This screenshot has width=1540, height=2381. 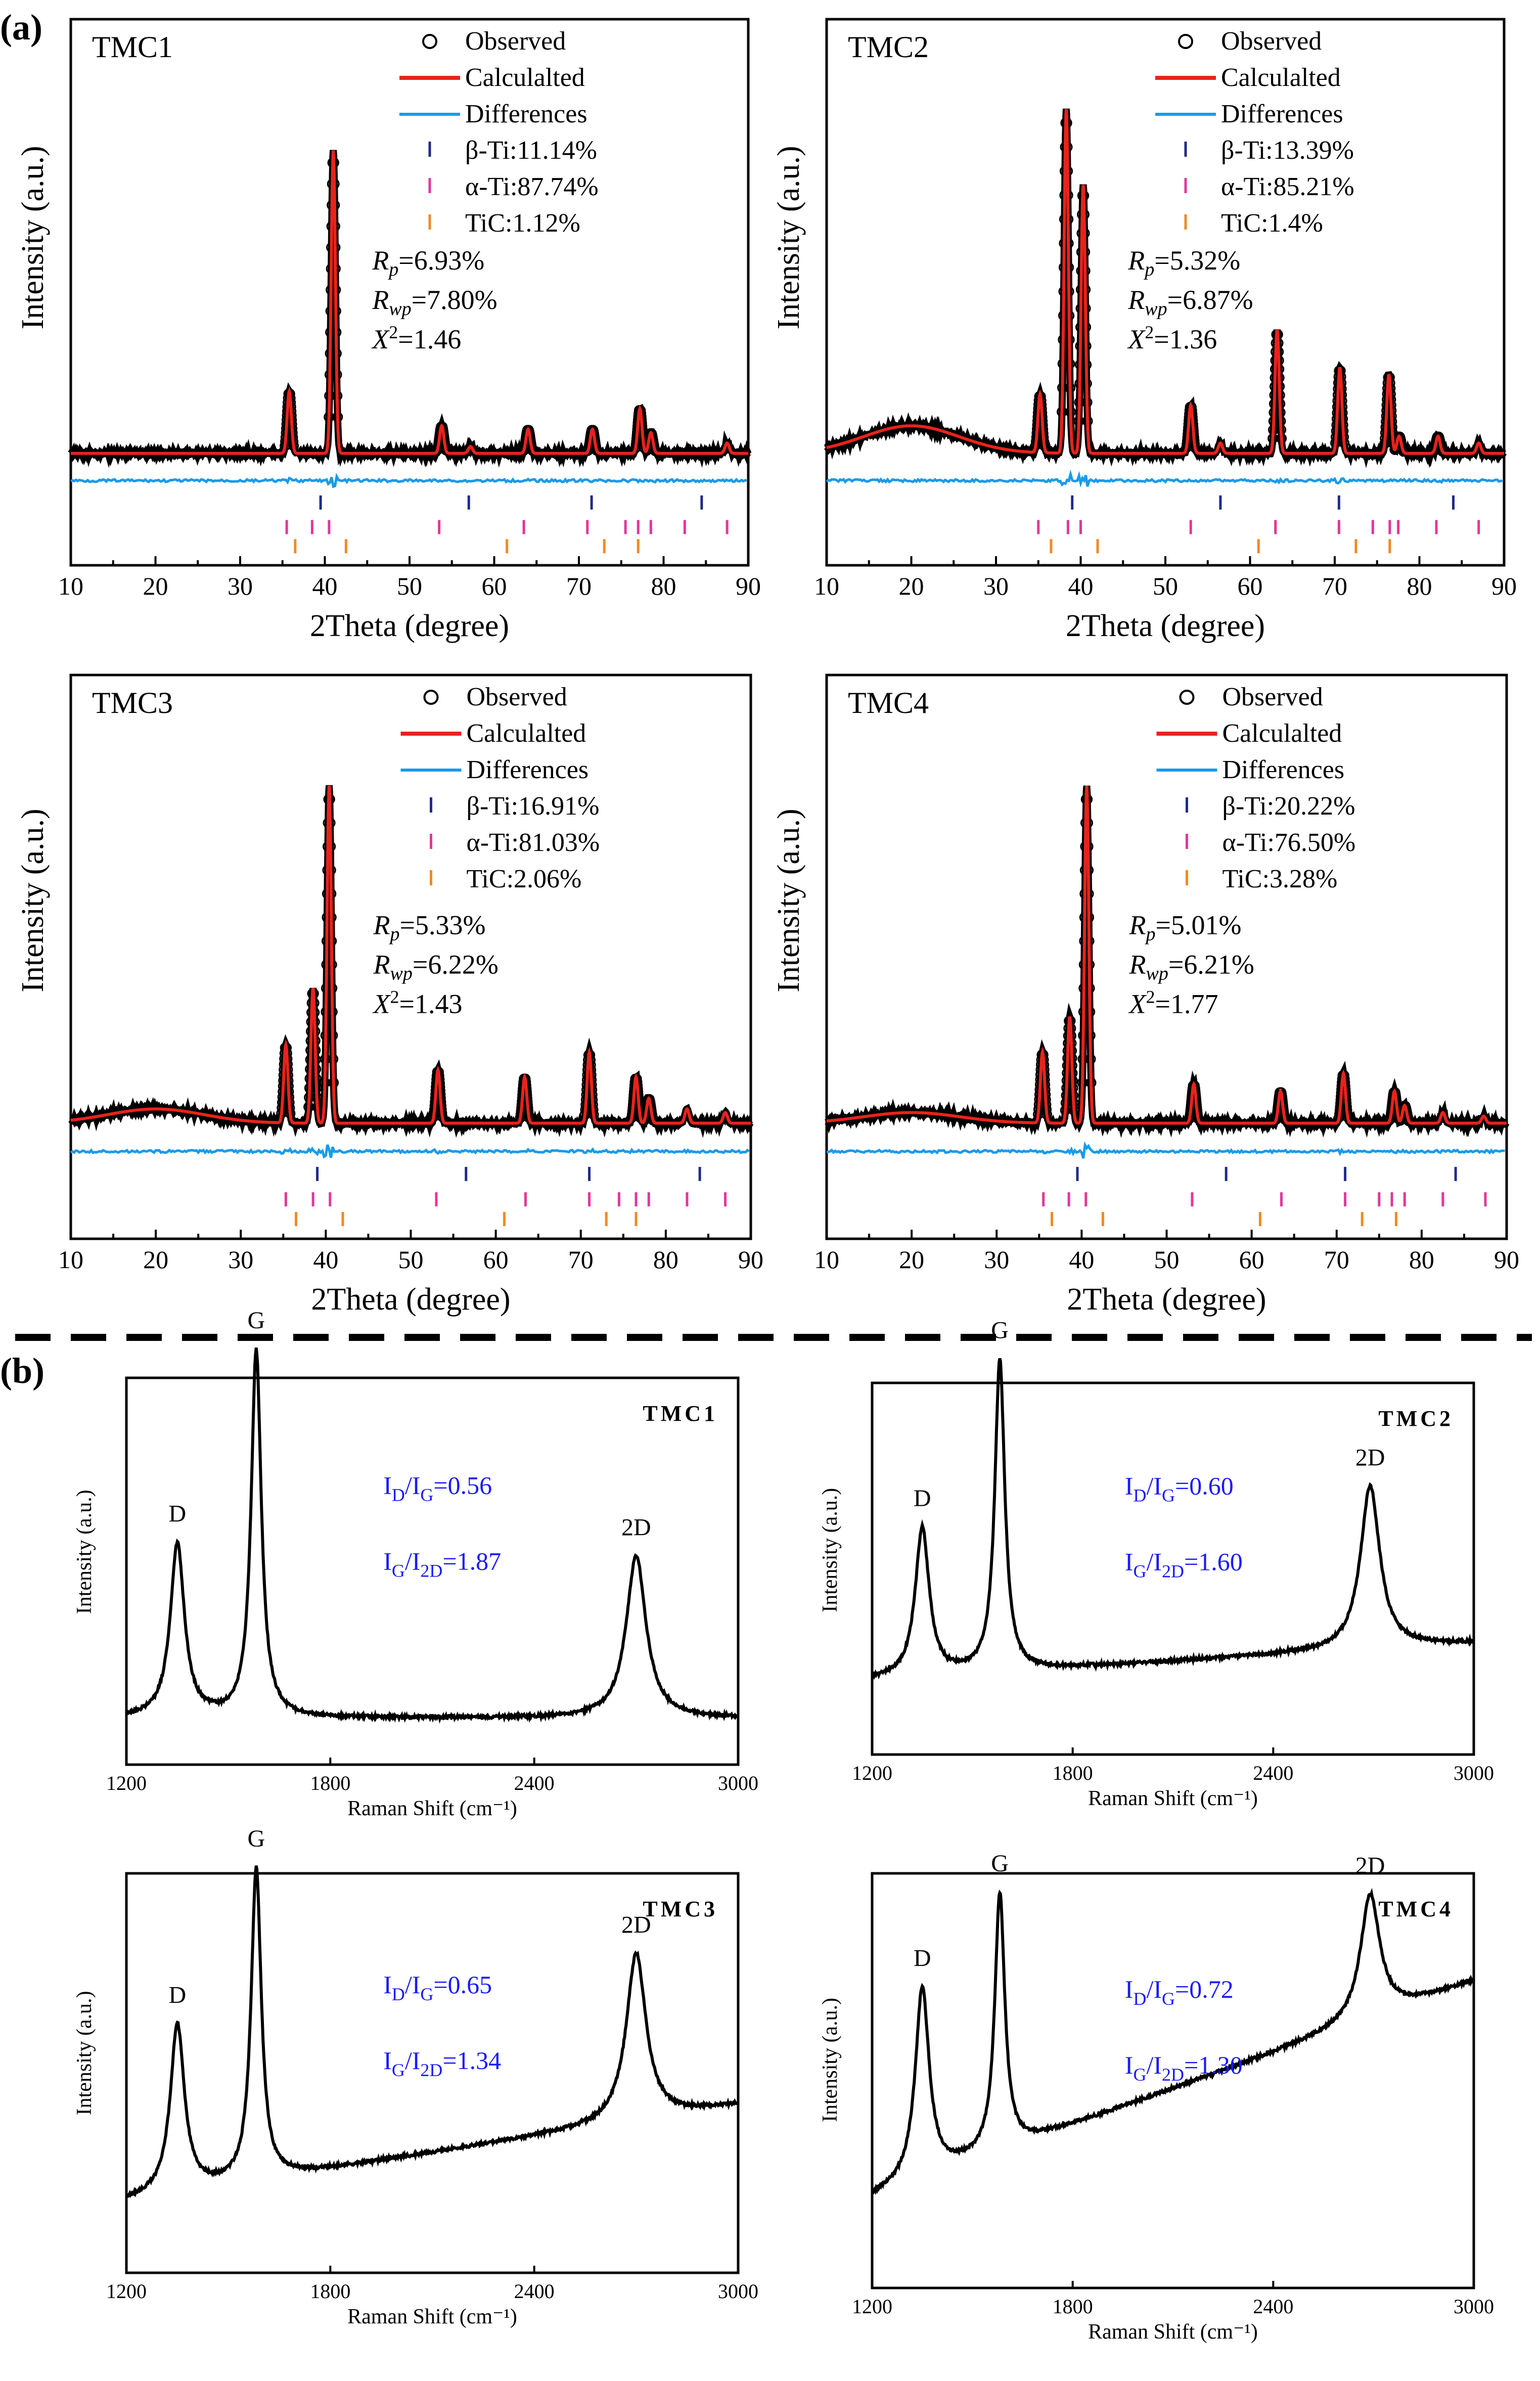 What do you see at coordinates (1204, 1486) in the screenshot?
I see `ratio-id-ig-value: =0.60` at bounding box center [1204, 1486].